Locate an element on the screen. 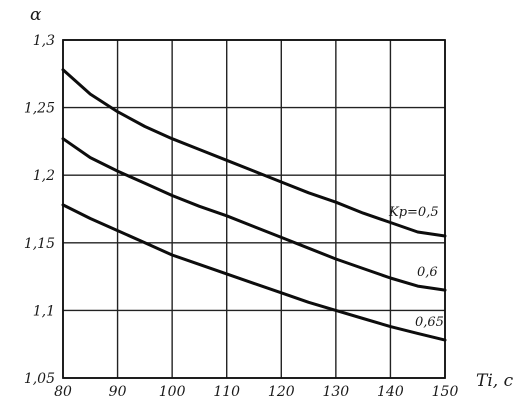 The height and width of the screenshot is (415, 531). x-tick-label: 90 is located at coordinates (118, 392).